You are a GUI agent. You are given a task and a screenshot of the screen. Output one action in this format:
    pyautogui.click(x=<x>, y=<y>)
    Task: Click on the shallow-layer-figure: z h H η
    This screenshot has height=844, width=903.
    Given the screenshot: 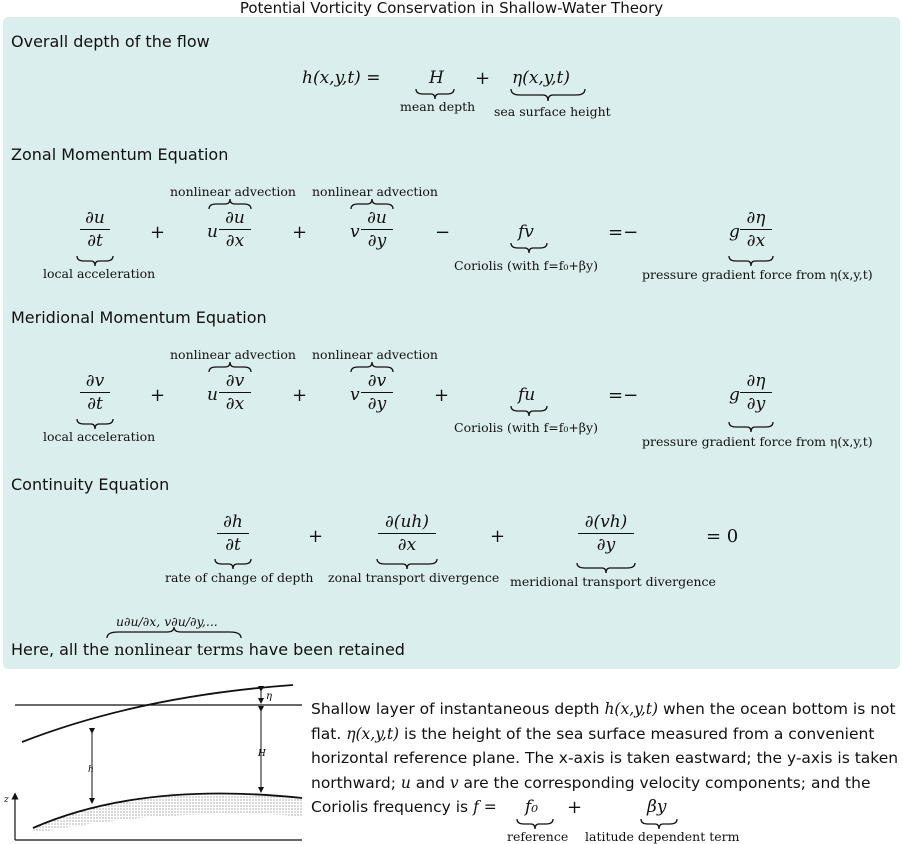 What is the action you would take?
    pyautogui.click(x=153, y=762)
    